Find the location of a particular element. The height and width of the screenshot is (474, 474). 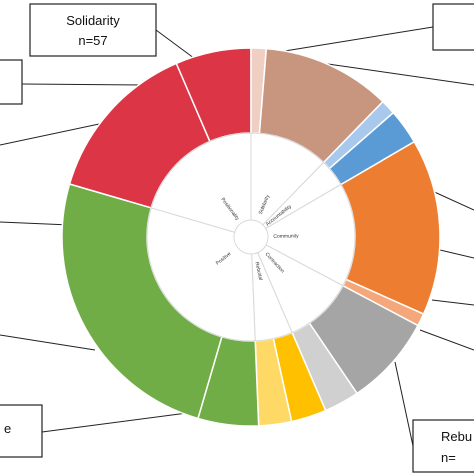

callout-solidarity-count: n=57 is located at coordinates (92, 40).